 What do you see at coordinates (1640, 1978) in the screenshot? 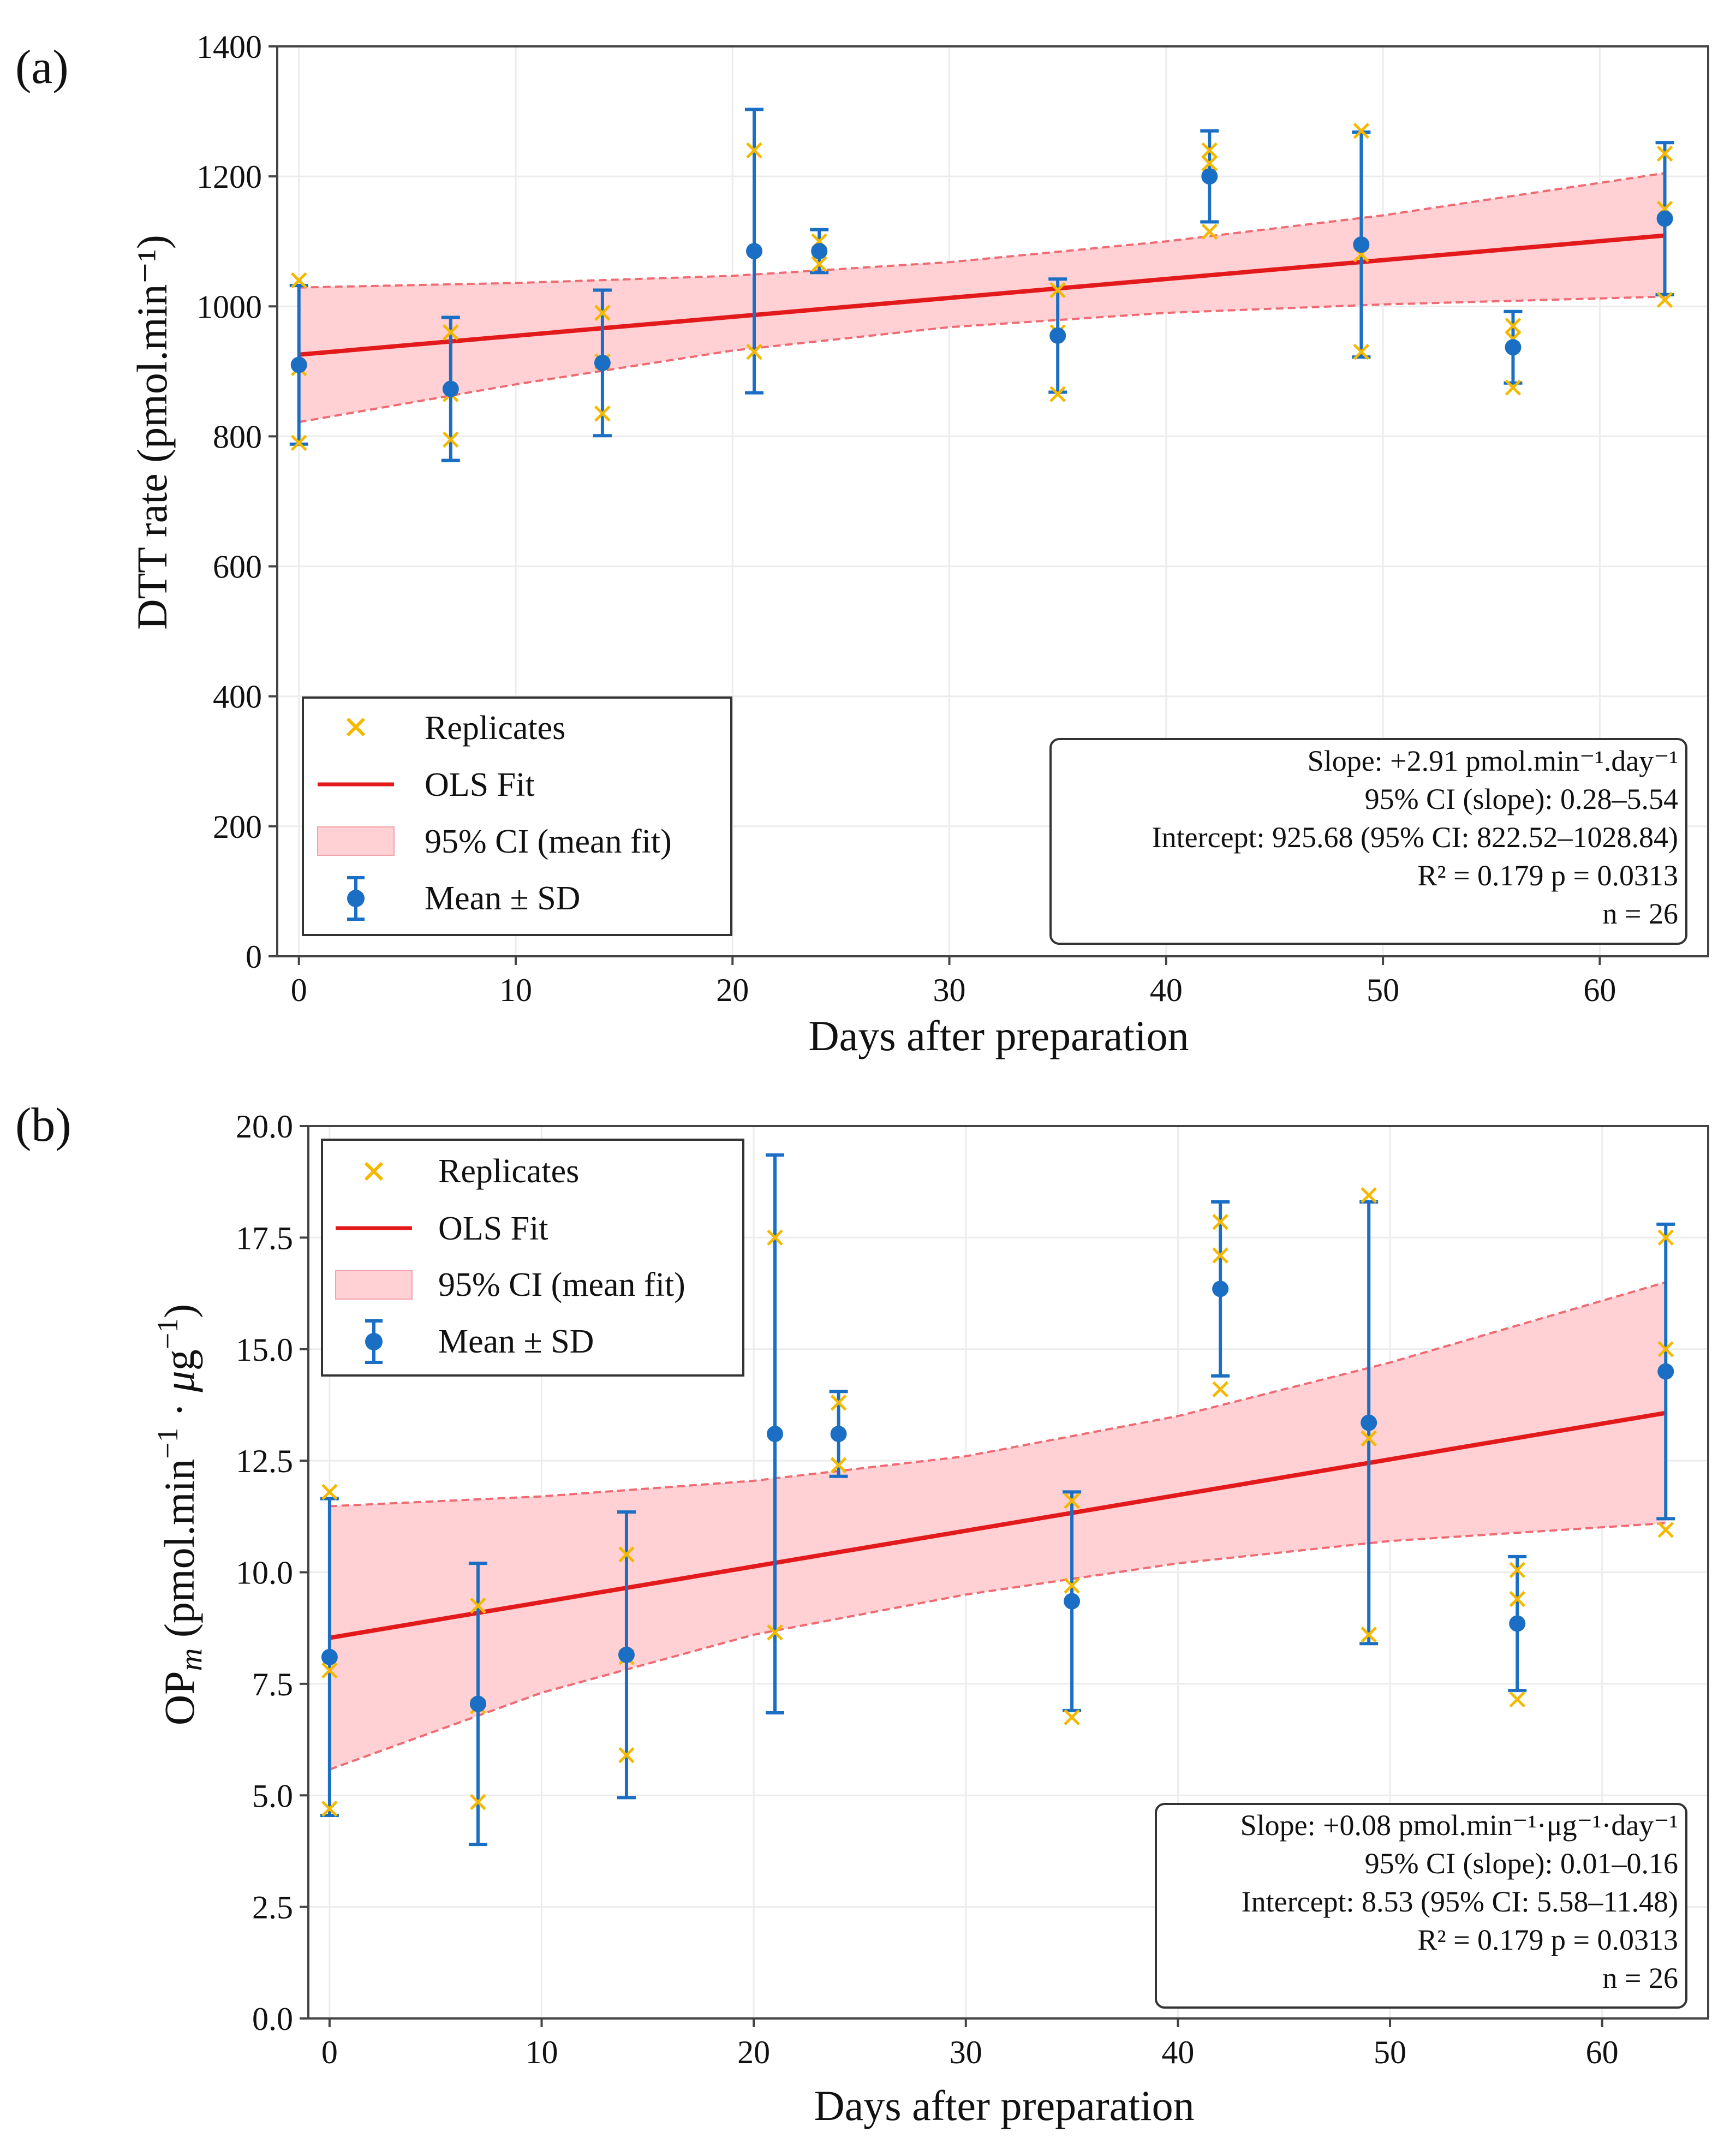
I see `panel-b-stat-n: n = 26` at bounding box center [1640, 1978].